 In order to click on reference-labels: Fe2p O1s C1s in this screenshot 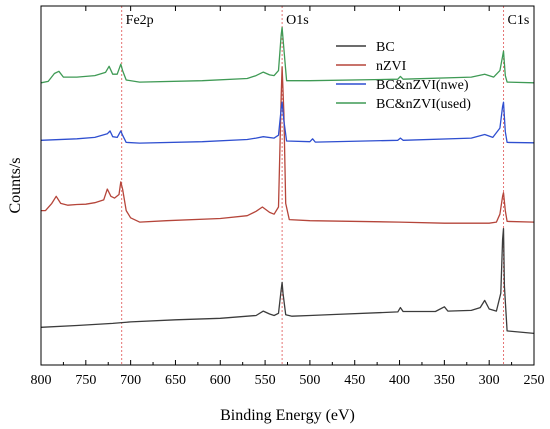, I will do `click(328, 20)`.